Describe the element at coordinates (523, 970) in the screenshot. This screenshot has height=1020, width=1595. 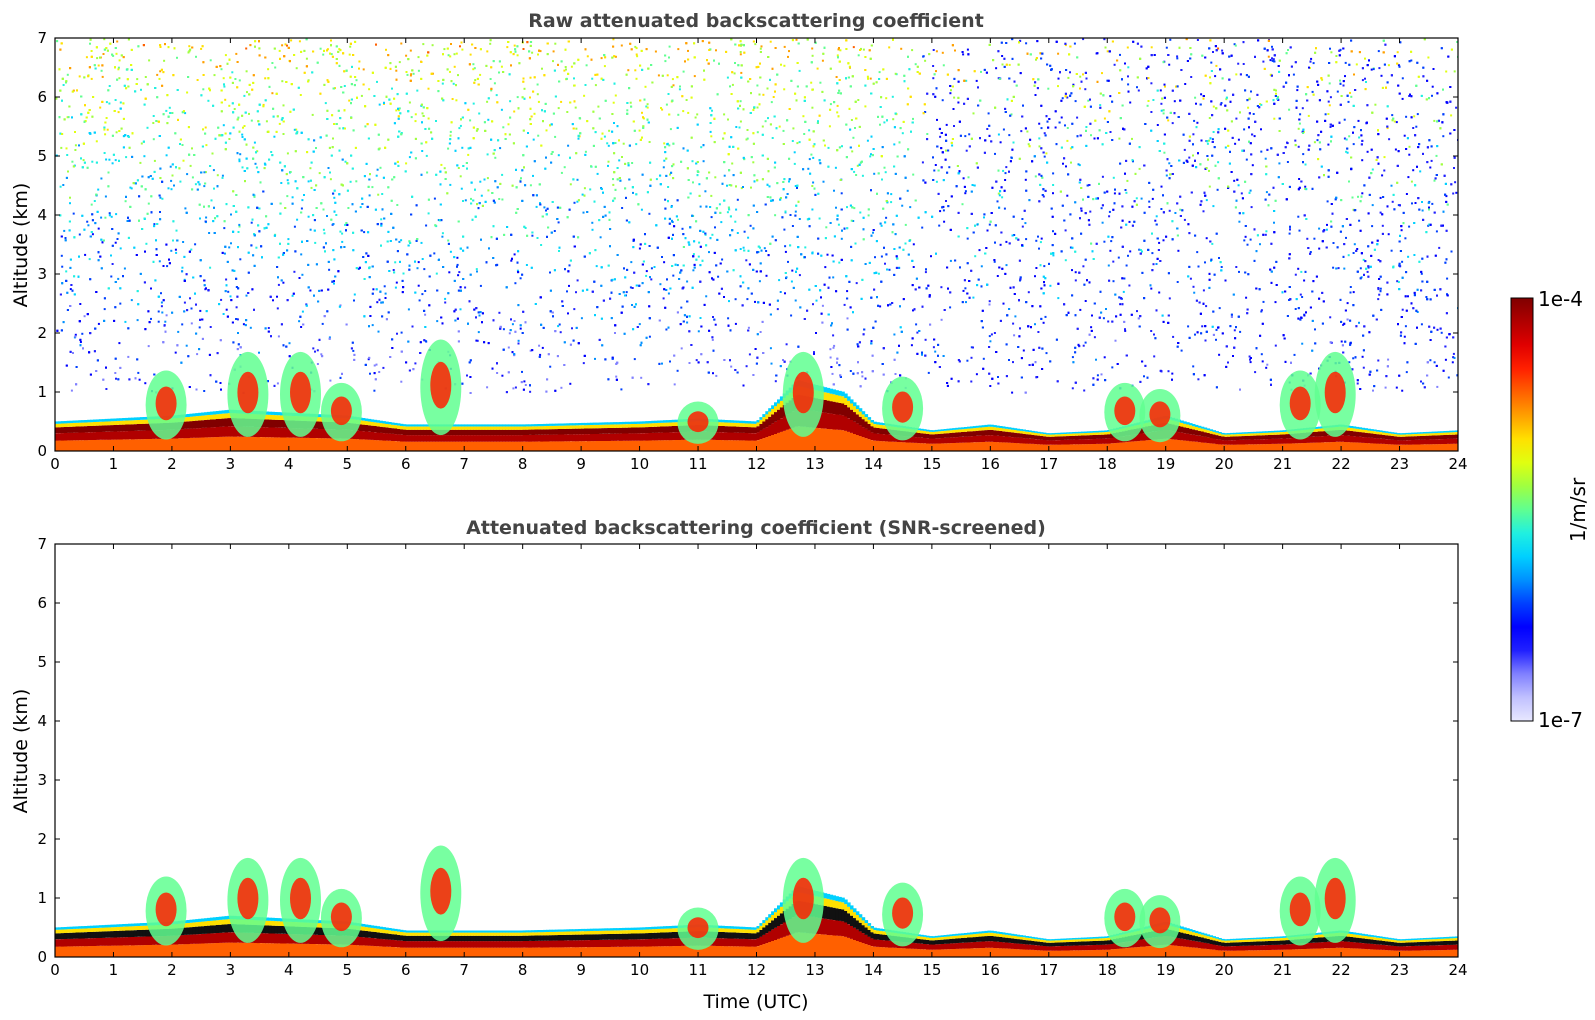
I see `x-tick-label: 8` at that location.